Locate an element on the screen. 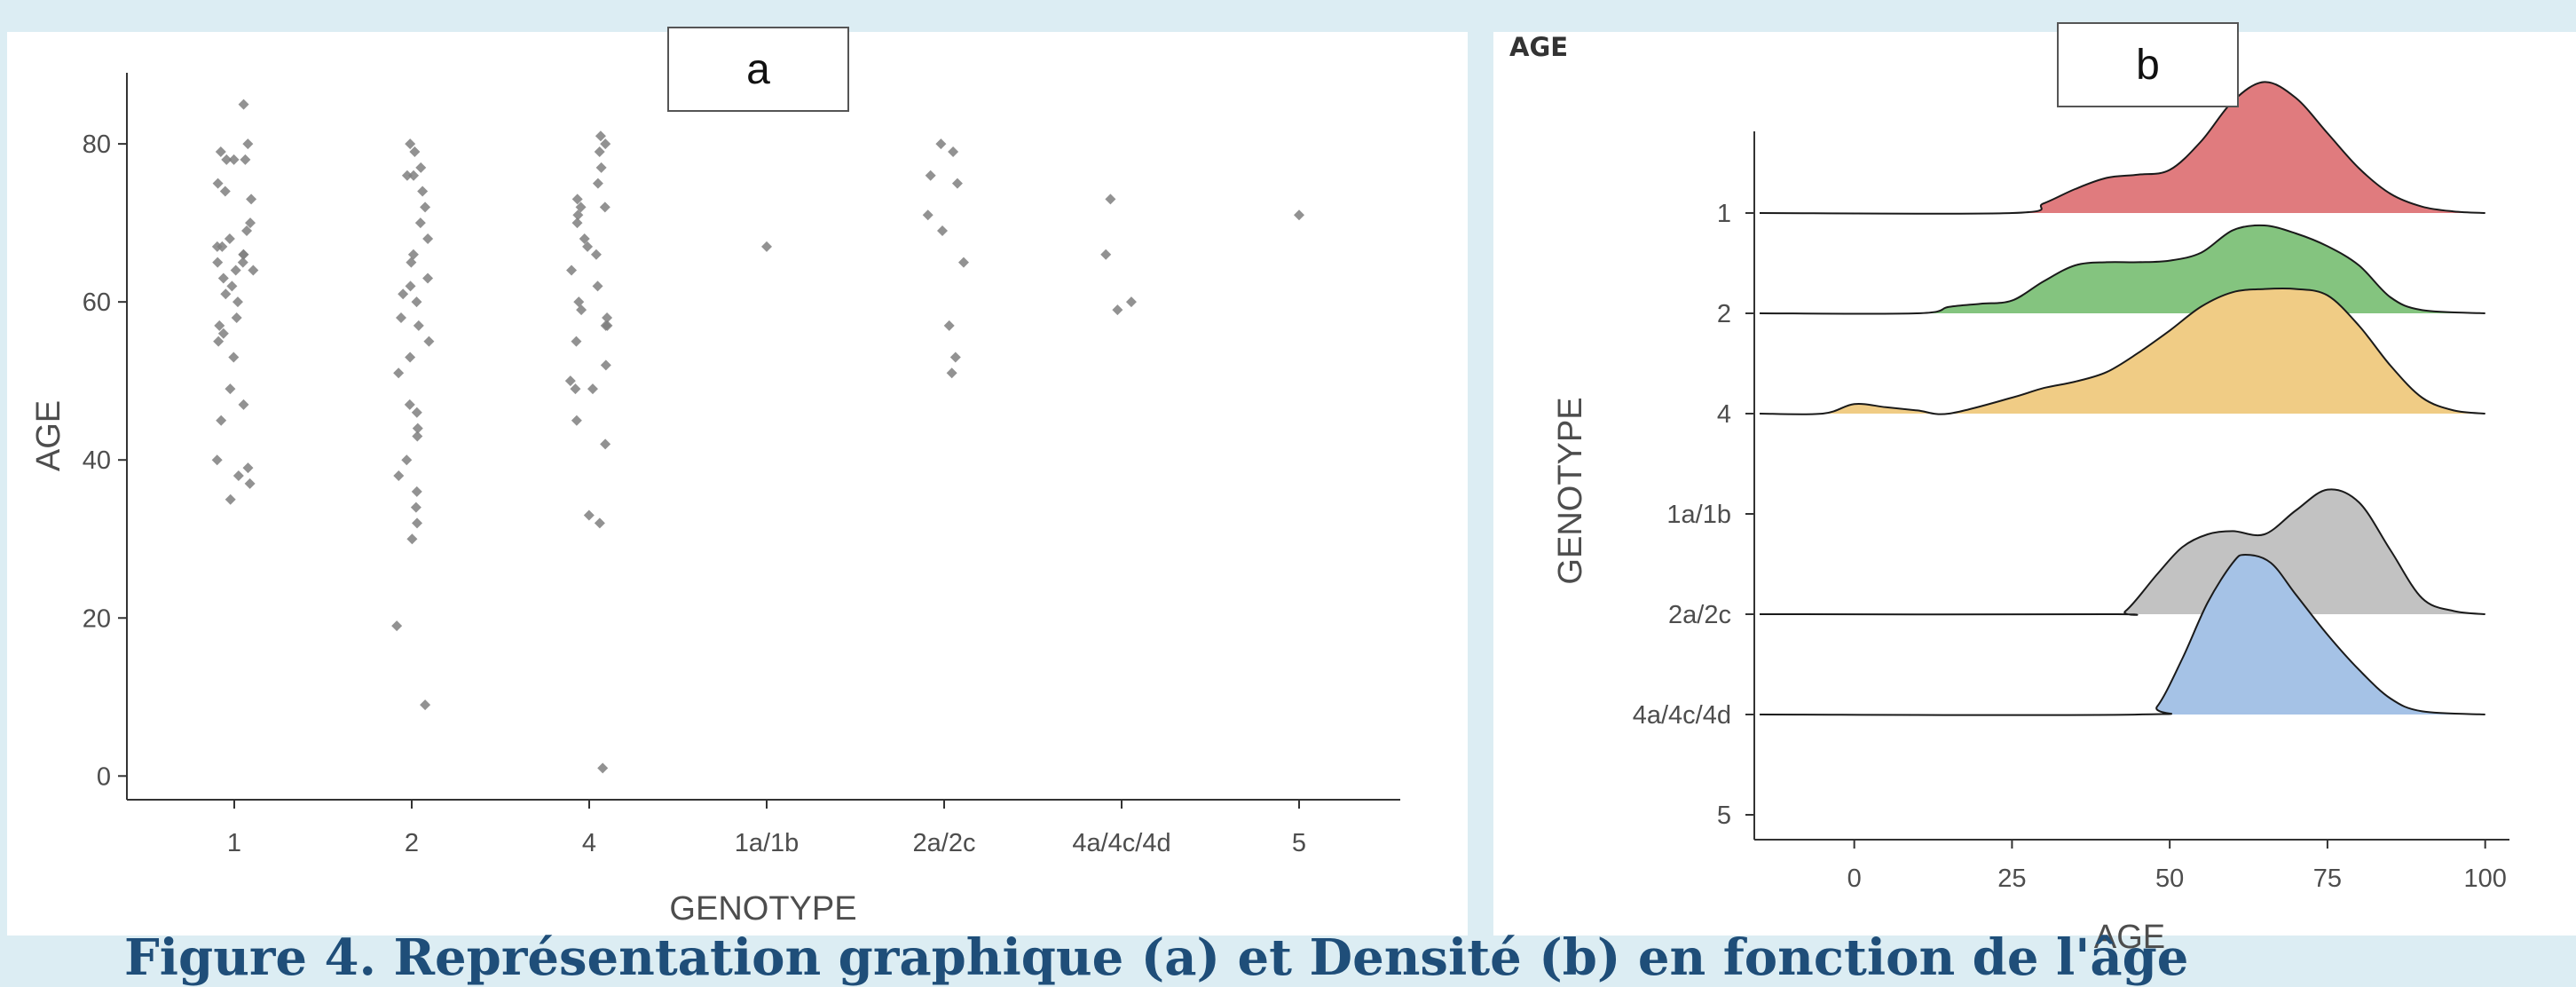  x-tick-label: 2 is located at coordinates (412, 843).